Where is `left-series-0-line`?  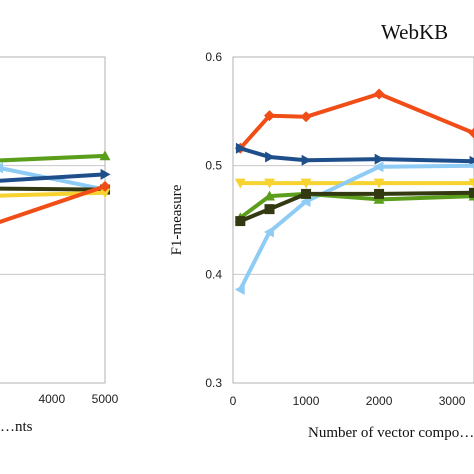
left-series-0-line is located at coordinates (53, 158).